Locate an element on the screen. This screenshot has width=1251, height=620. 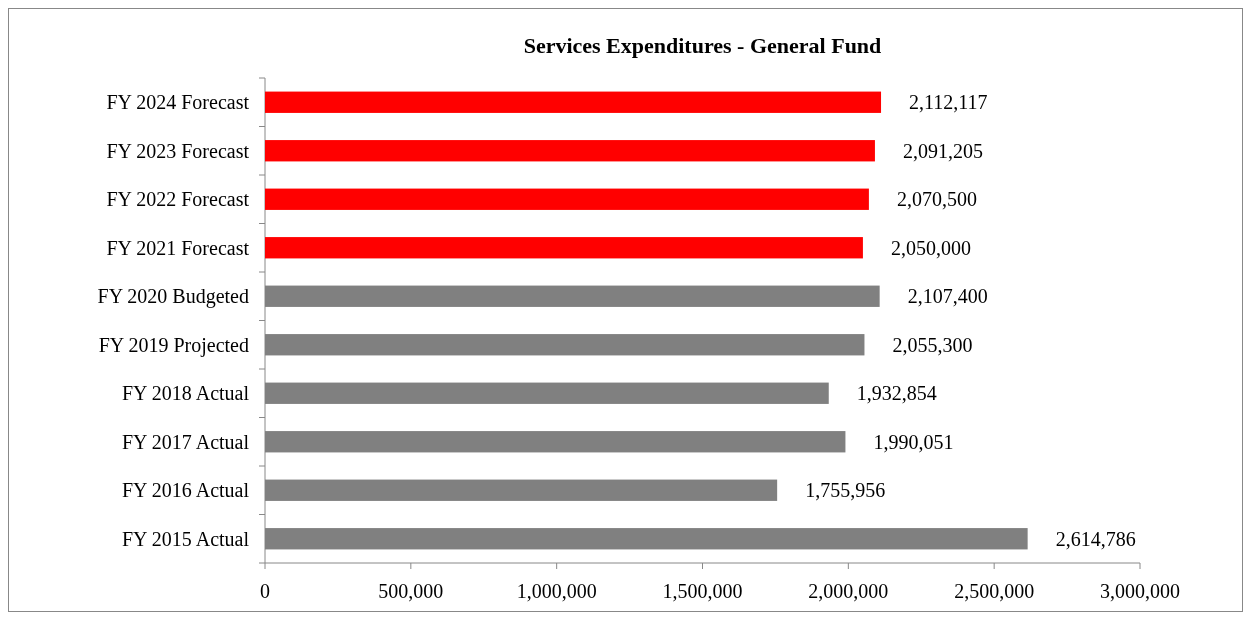
y-tick-label: FY 2021 Forecast is located at coordinates (178, 247).